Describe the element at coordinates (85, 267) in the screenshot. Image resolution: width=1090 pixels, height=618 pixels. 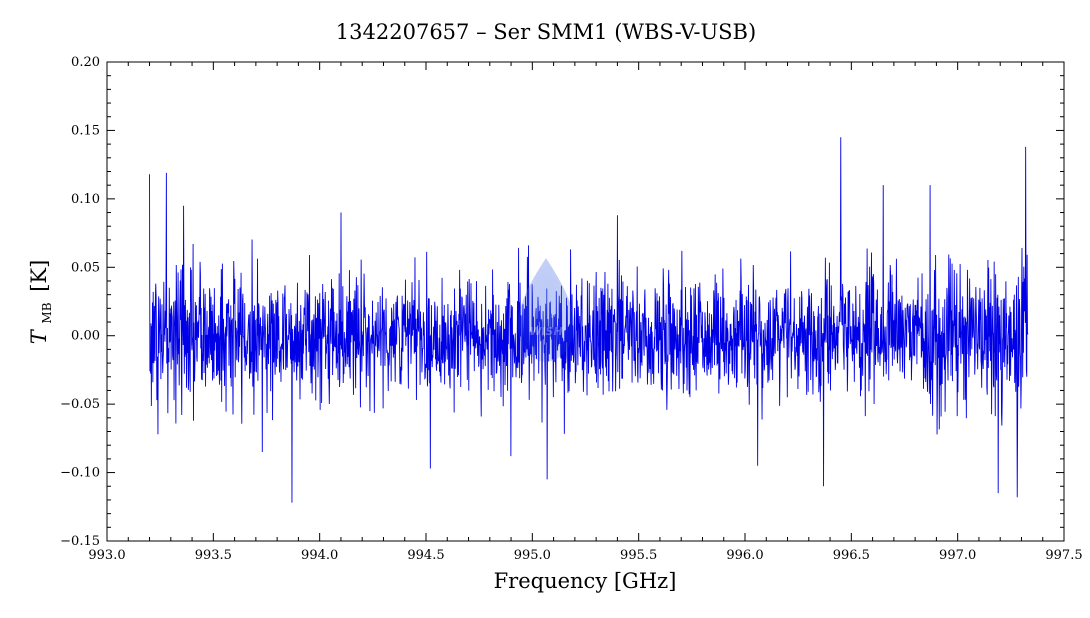
I see `y-tick-label: 0.05` at that location.